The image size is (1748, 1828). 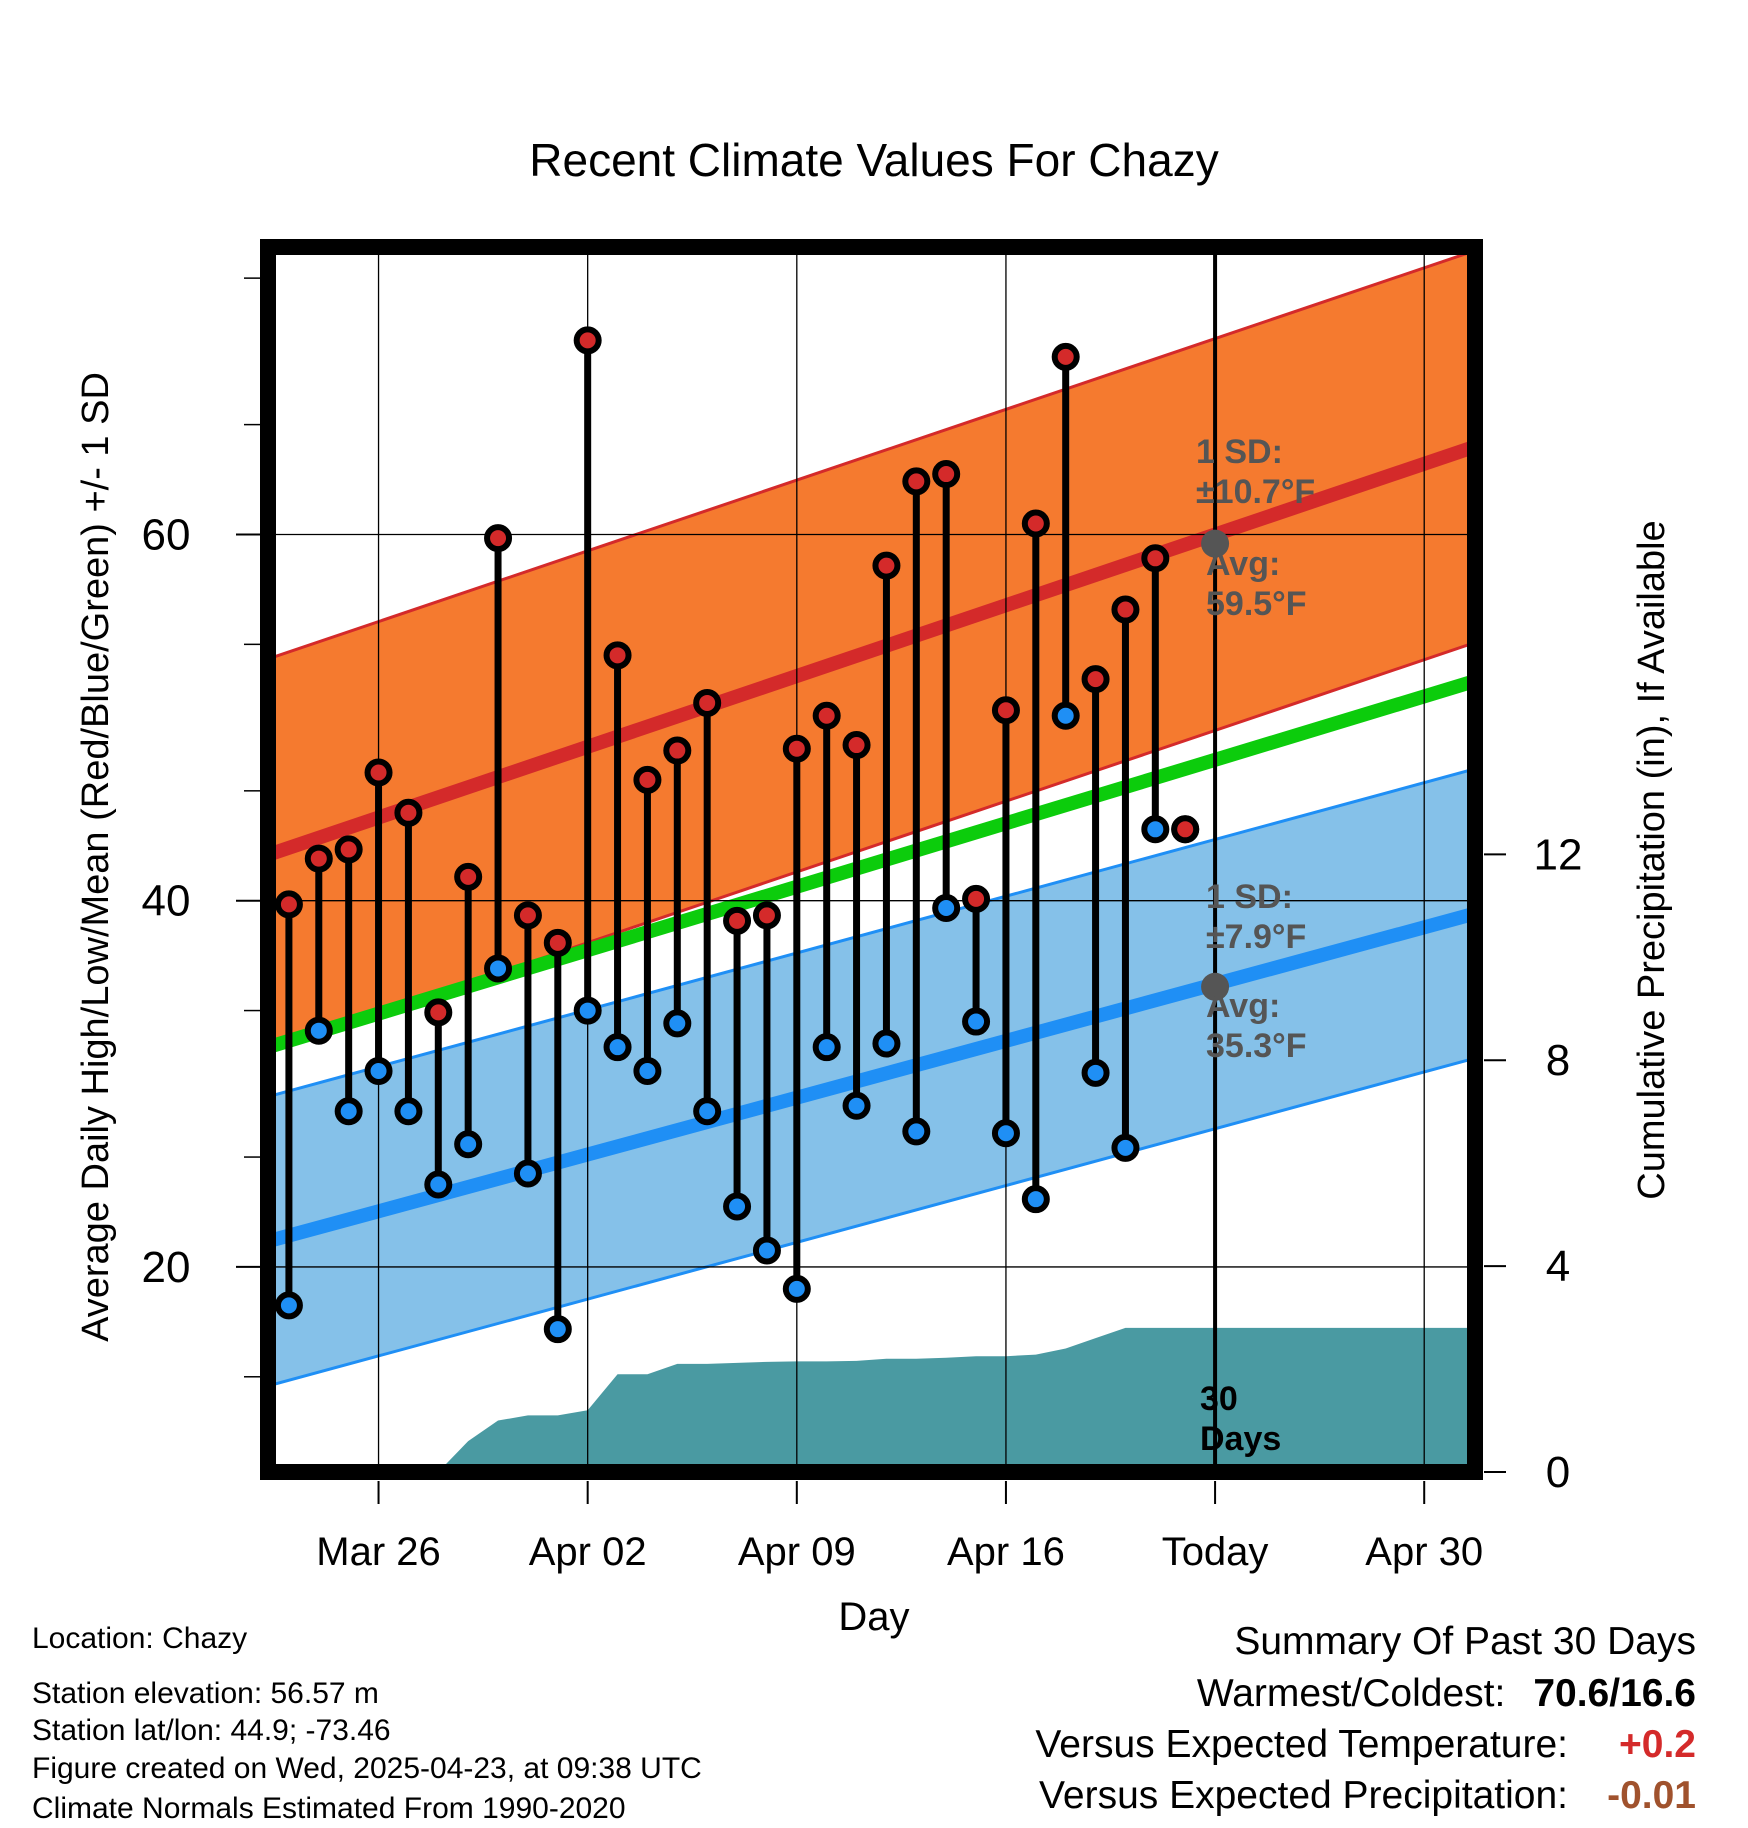 What do you see at coordinates (166, 901) in the screenshot?
I see `y-tick-label: 40` at bounding box center [166, 901].